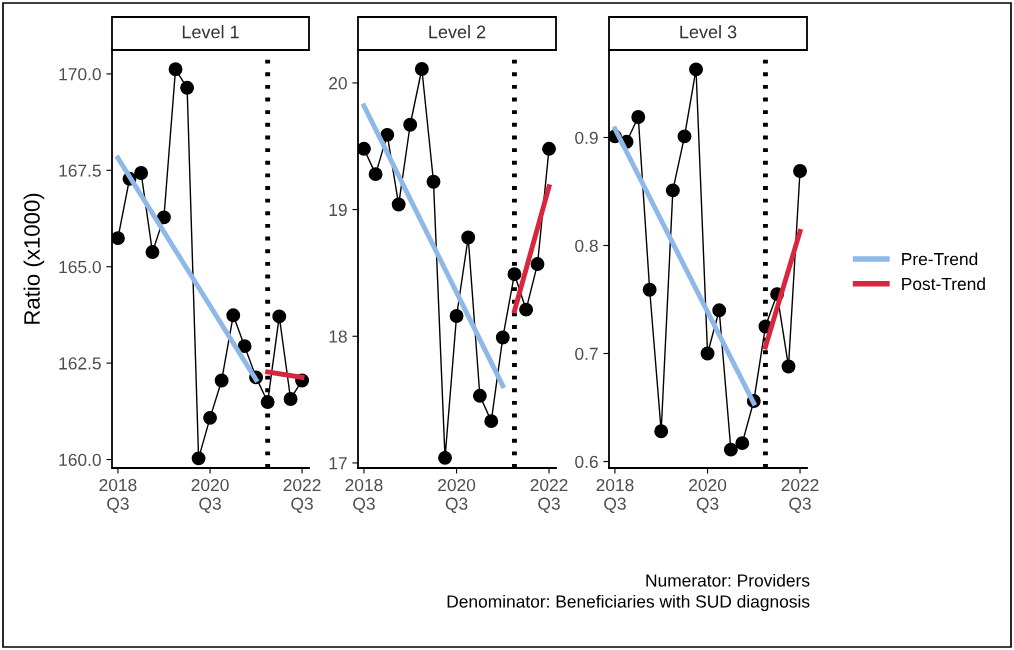 The height and width of the screenshot is (650, 1014). Describe the element at coordinates (338, 210) in the screenshot. I see `y-tick-label: 19` at that location.